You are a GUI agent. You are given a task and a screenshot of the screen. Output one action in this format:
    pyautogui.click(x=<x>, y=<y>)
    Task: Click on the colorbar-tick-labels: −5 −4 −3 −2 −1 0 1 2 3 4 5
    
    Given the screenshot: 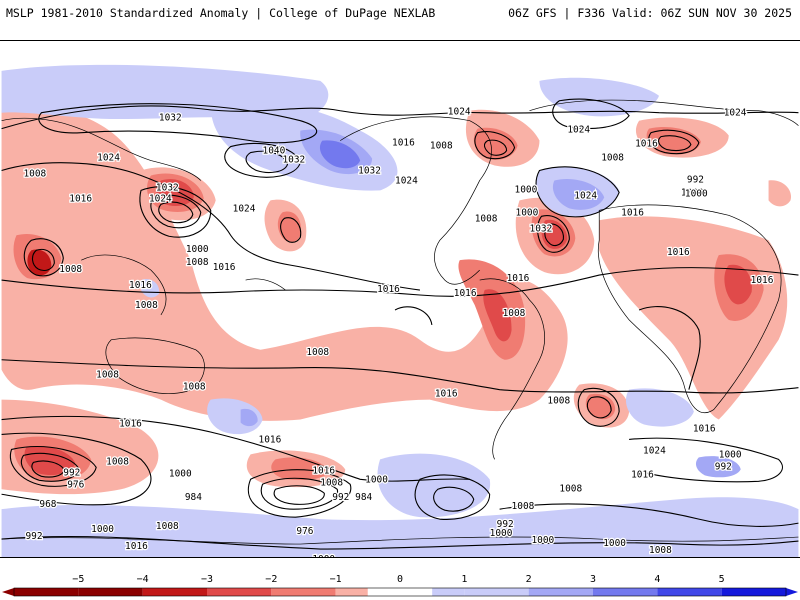 What is the action you would take?
    pyautogui.click(x=398, y=579)
    